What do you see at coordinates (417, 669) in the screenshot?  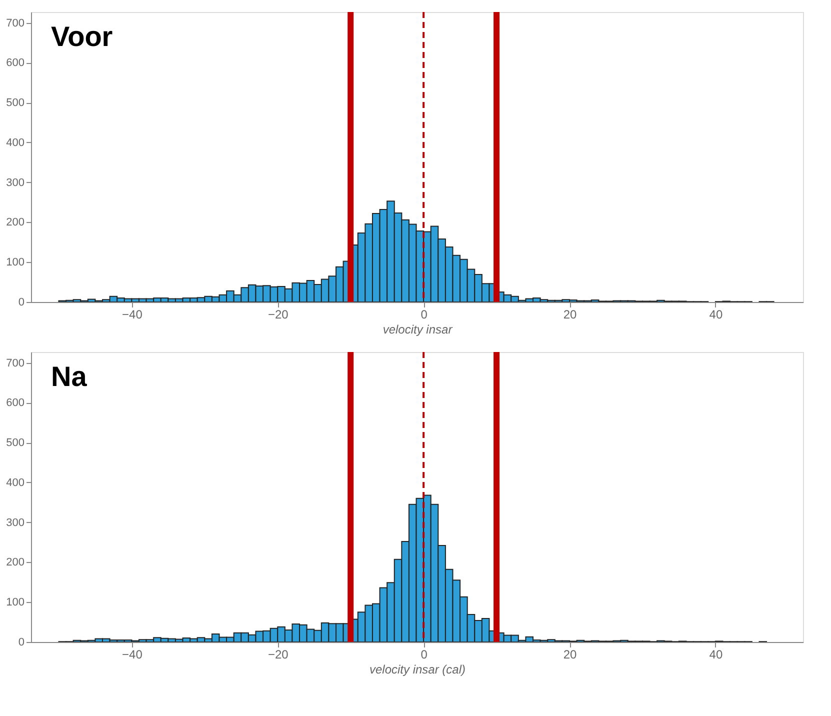 I see `x-axis-title: velocity insar (cal)` at bounding box center [417, 669].